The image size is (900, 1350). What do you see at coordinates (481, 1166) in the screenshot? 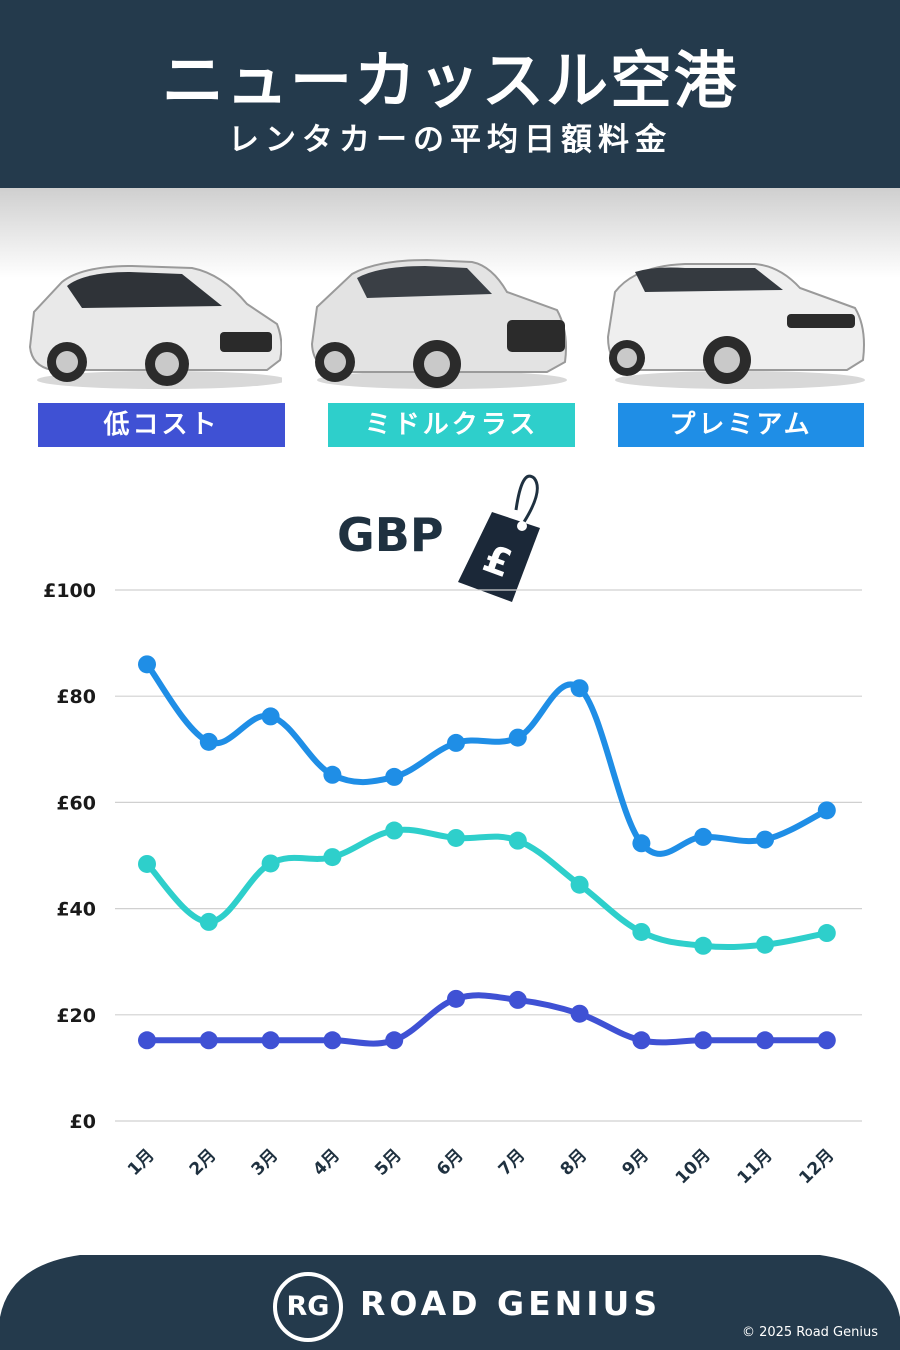
I see `x-axis-ticks: 1月 2月 3月 4月 5月 6月 7月 8月 9月 10月 11月 12月` at bounding box center [481, 1166].